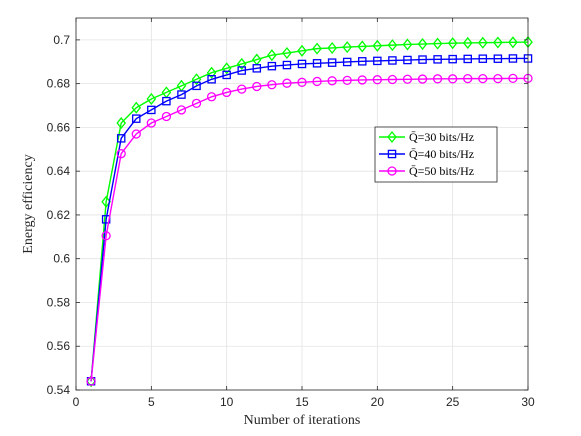 The width and height of the screenshot is (581, 436). I want to click on legend-item: Q̄=30 bits/Hz, so click(426, 137).